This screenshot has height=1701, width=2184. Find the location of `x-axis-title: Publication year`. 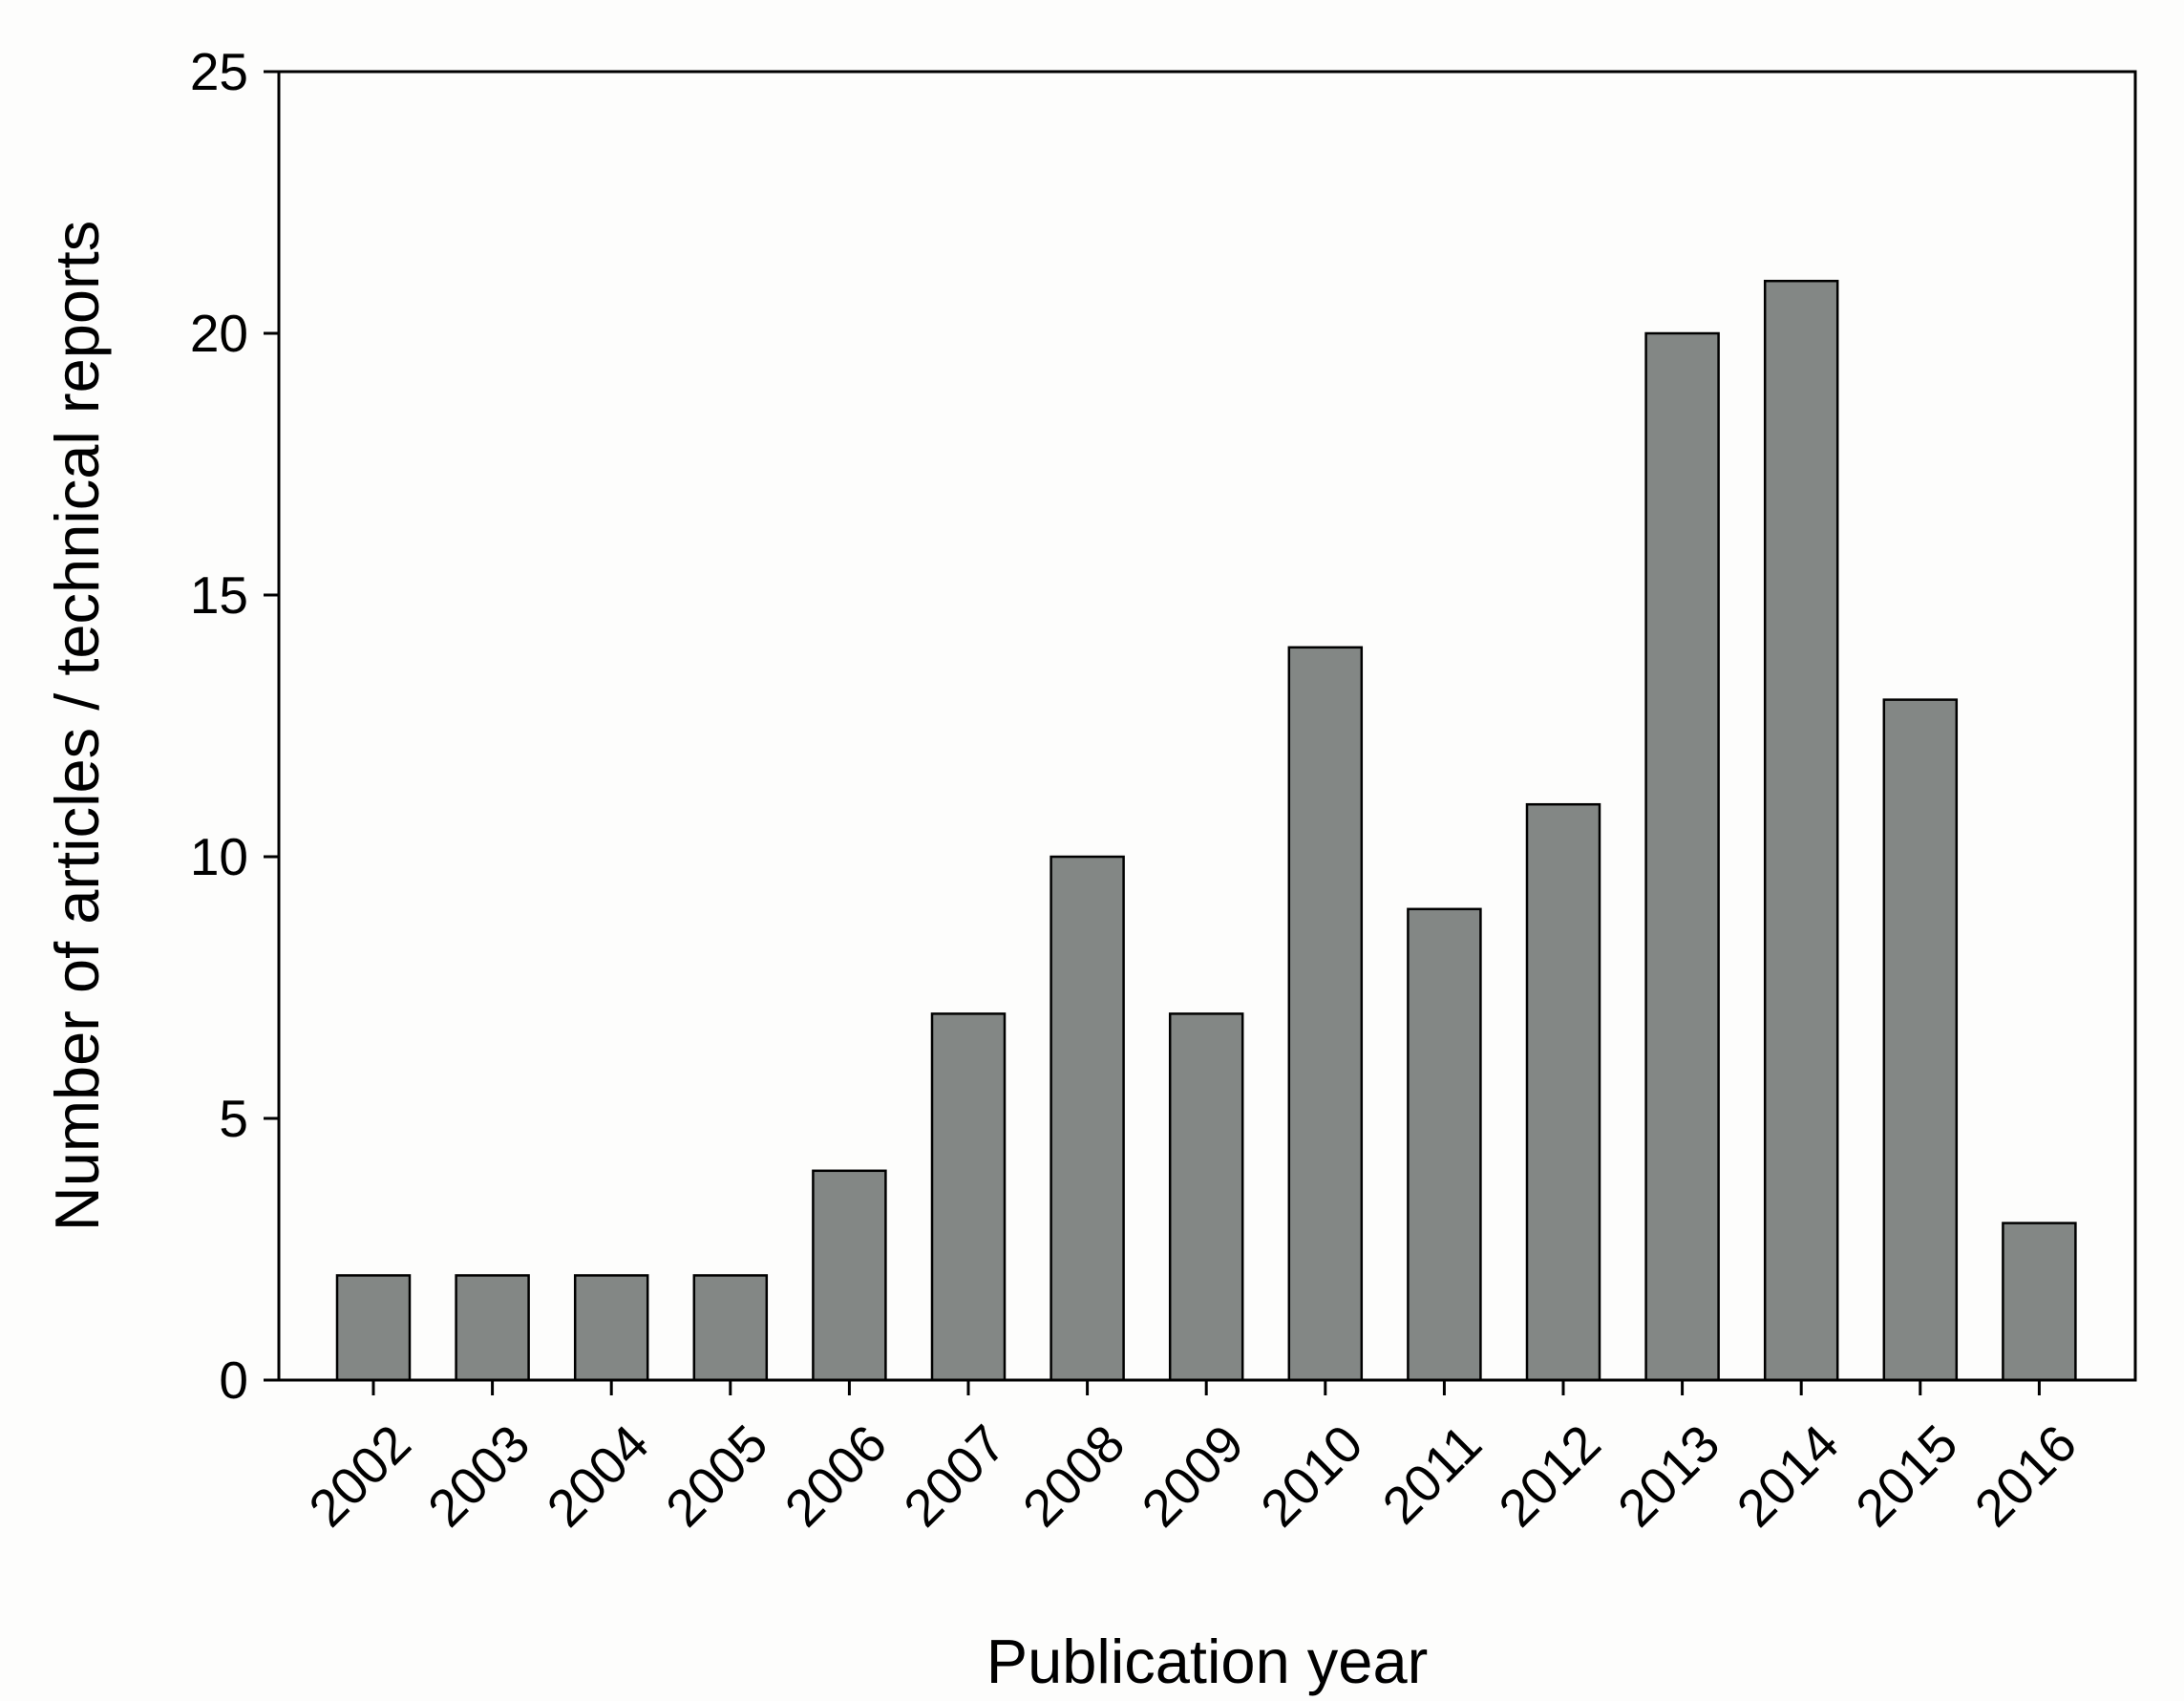

x-axis-title: Publication year is located at coordinates (1207, 1661).